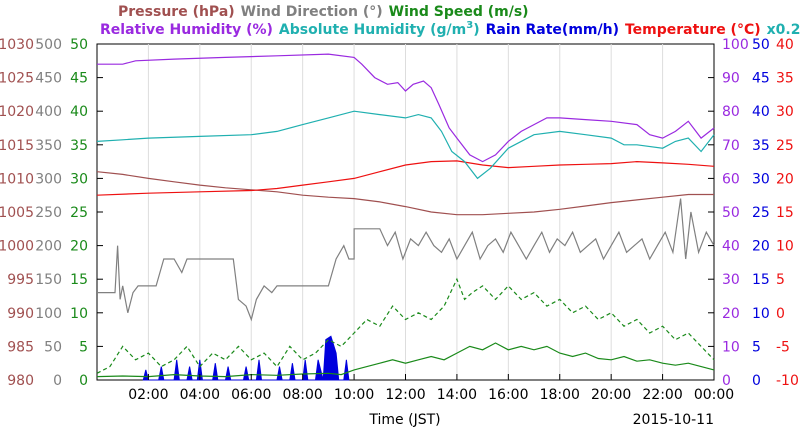  I want to click on humidity-tick-label: 80, so click(731, 112).